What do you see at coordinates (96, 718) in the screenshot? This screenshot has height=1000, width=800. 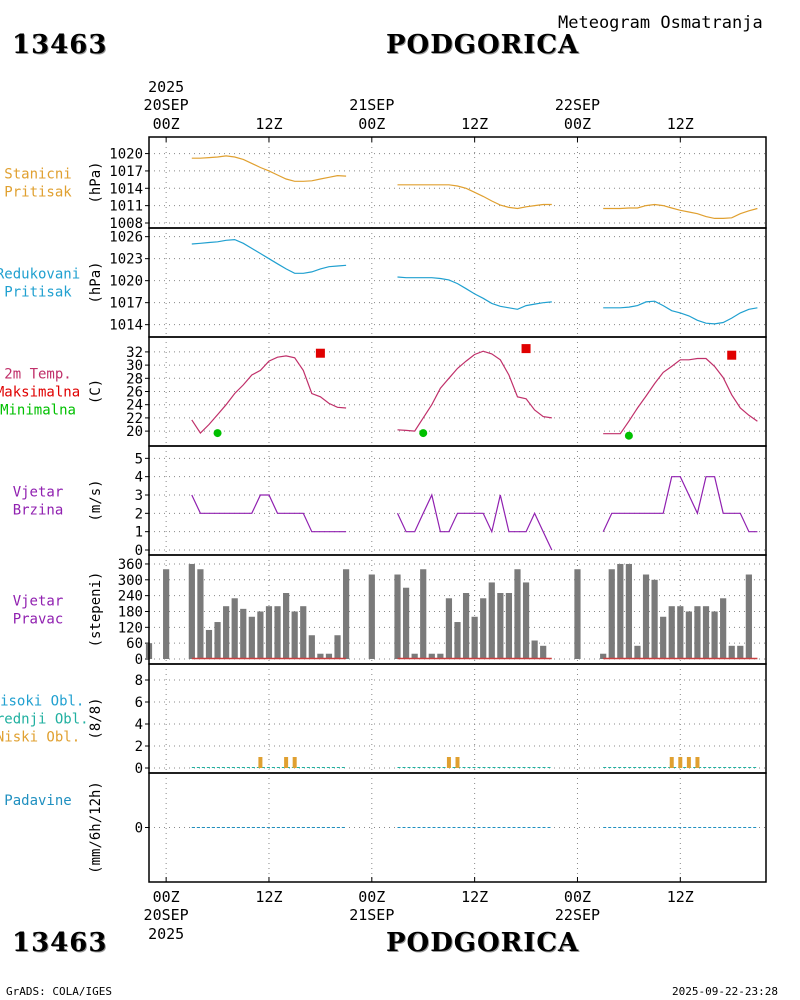 I see `panel-unit-label: (8/8)` at bounding box center [96, 718].